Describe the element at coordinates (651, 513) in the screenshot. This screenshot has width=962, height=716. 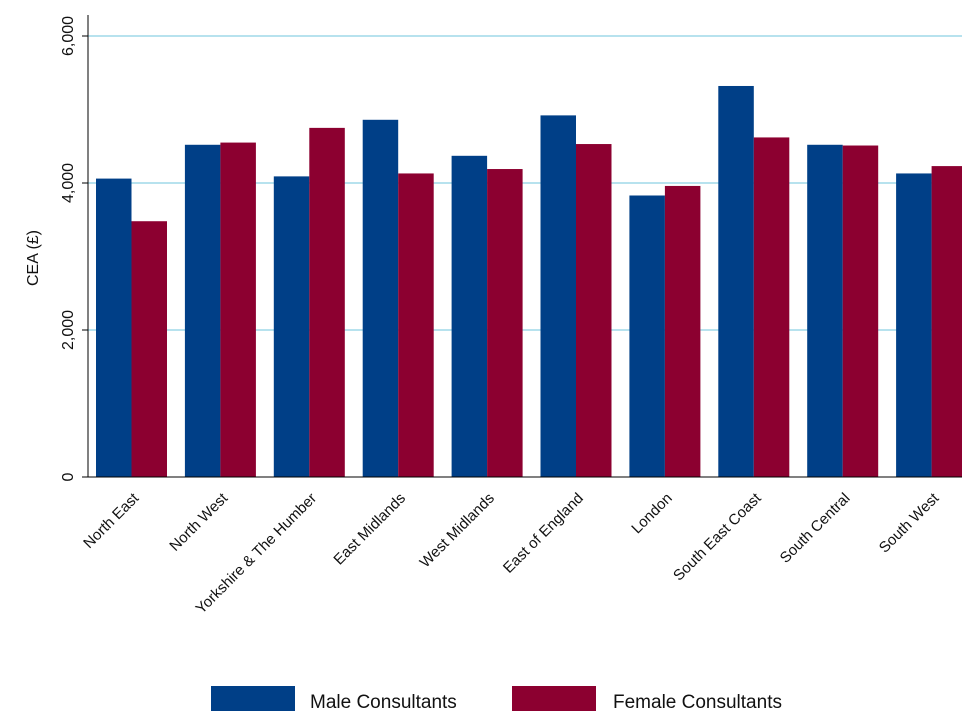
I see `x-tick-label: London` at that location.